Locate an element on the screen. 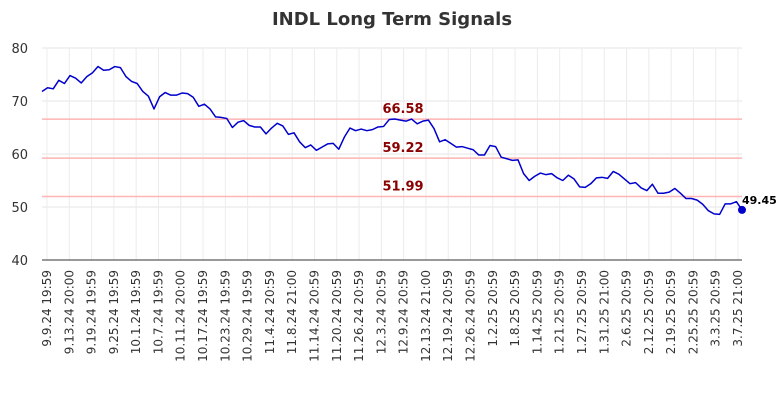  signal-level-label: 59.22 is located at coordinates (402, 148).